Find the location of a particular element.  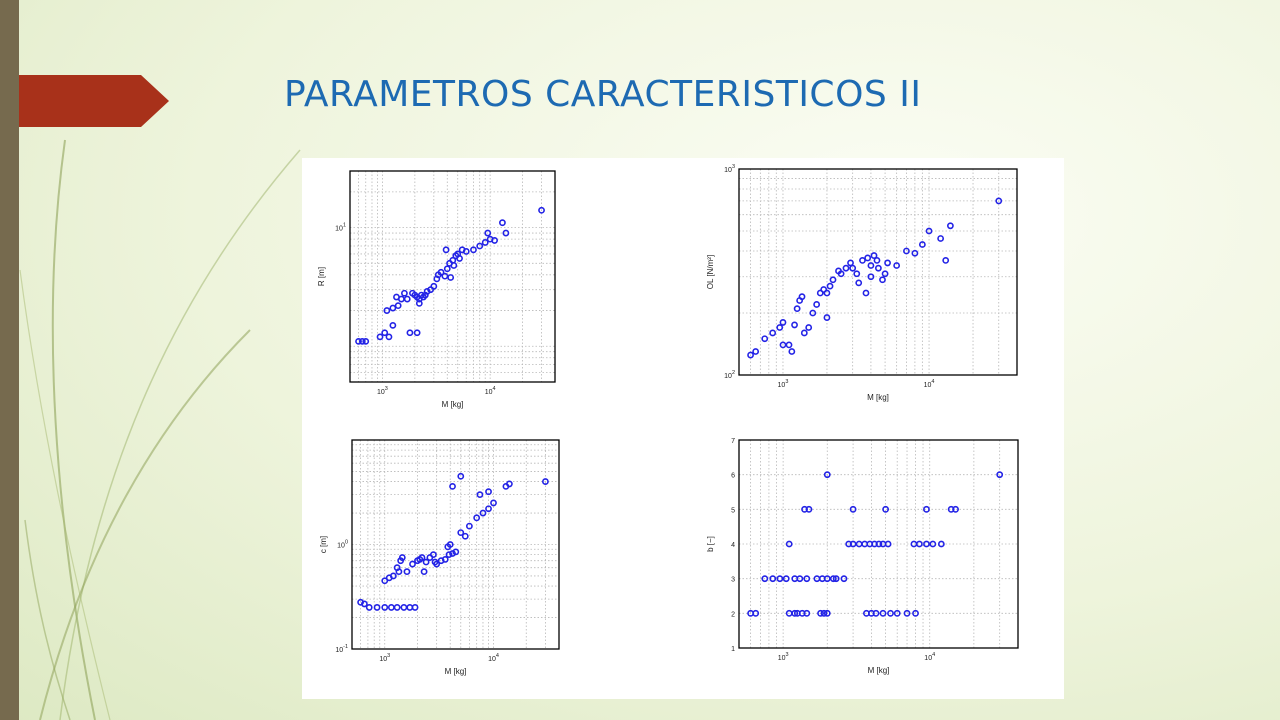

chart-top-right: 10³ 10⁴ 10² 10³ M [kg] OL [N/m²] is located at coordinates (862, 283).